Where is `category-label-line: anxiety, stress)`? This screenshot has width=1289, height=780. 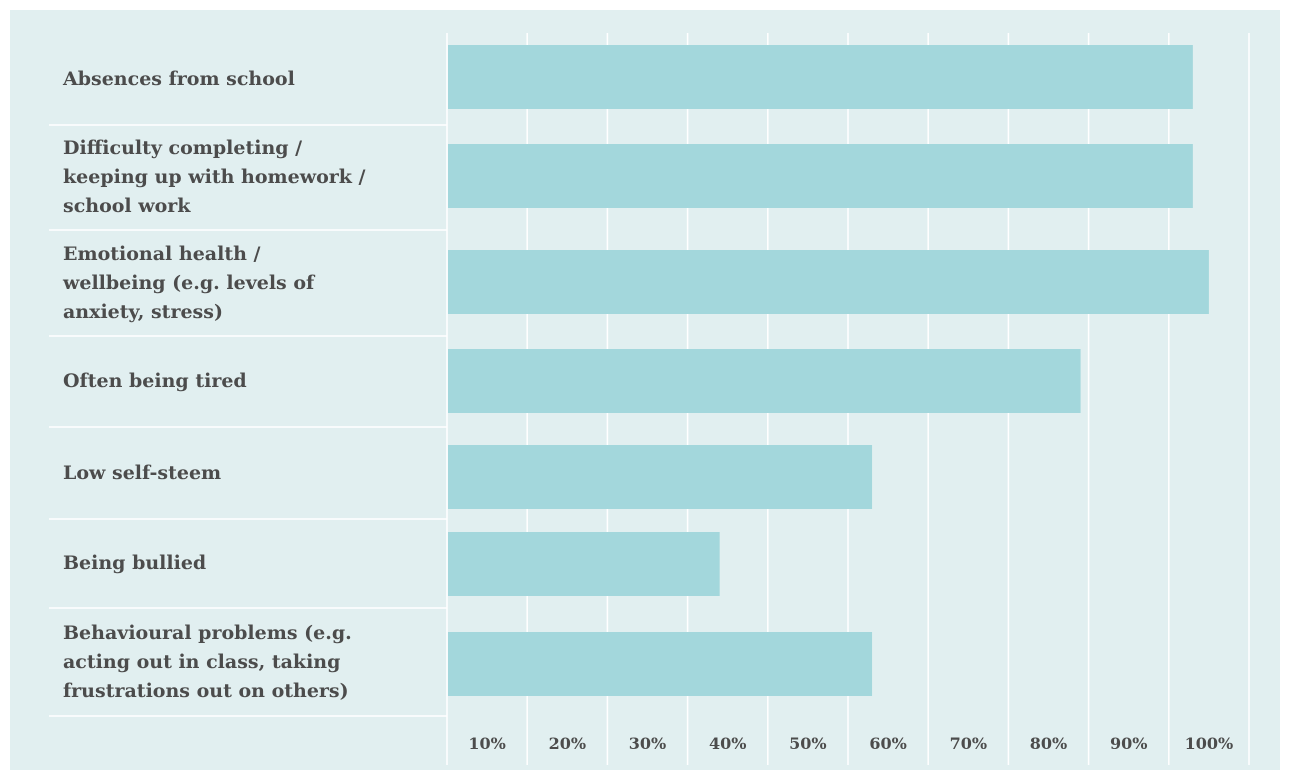 category-label-line: anxiety, stress) is located at coordinates (143, 311).